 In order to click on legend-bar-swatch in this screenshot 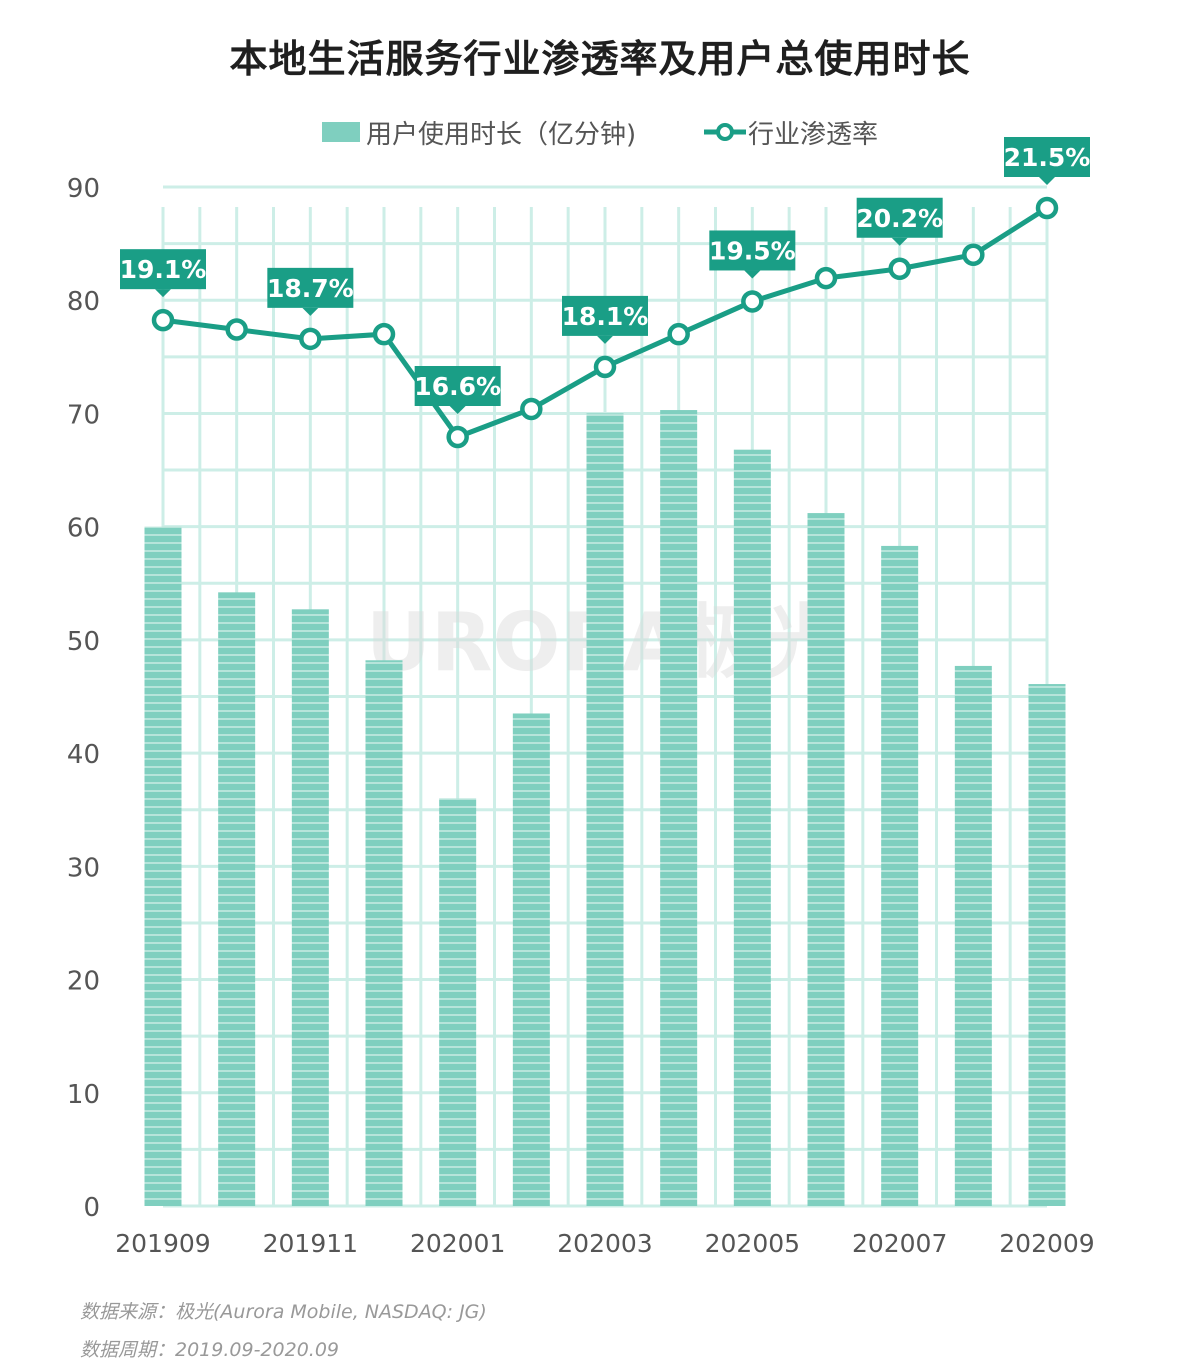, I will do `click(341, 132)`.